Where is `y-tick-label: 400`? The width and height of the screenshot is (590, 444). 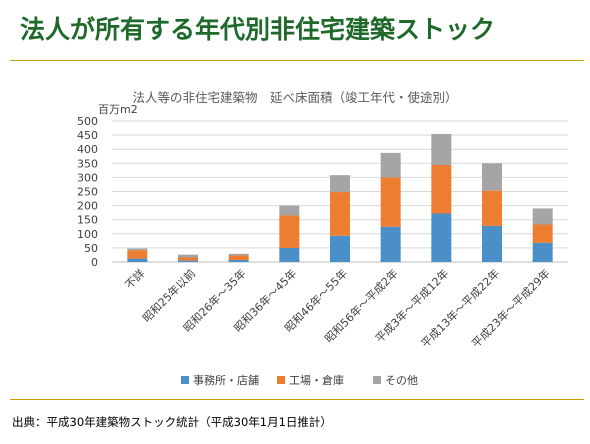 y-tick-label: 400 is located at coordinates (87, 149).